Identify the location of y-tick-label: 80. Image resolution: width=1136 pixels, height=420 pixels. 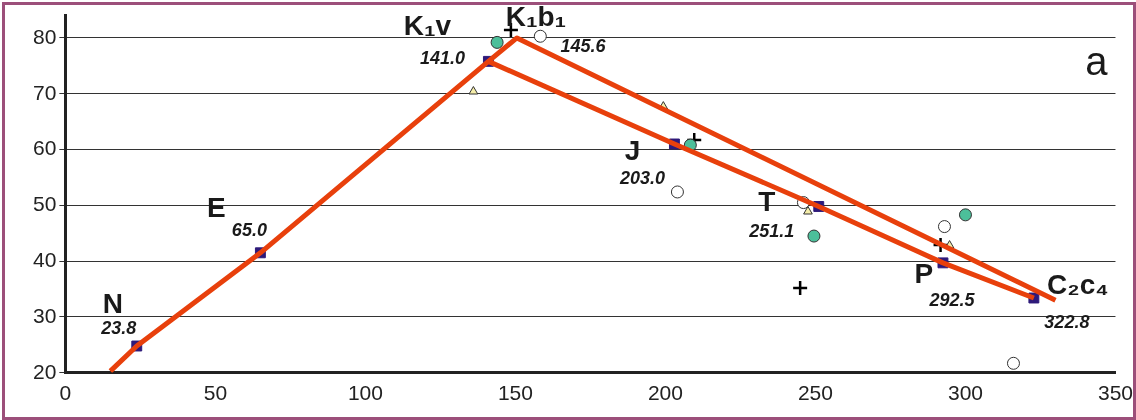
(45, 36).